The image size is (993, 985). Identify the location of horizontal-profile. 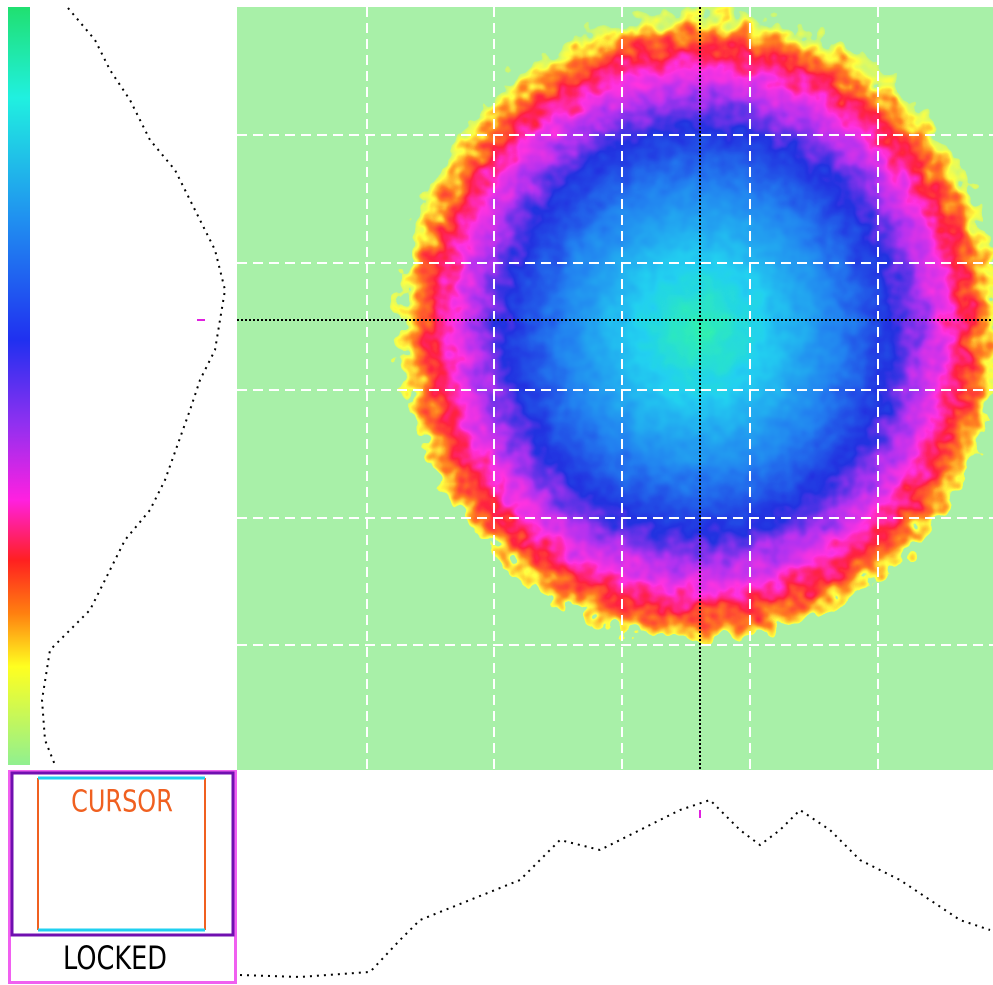
(615, 888).